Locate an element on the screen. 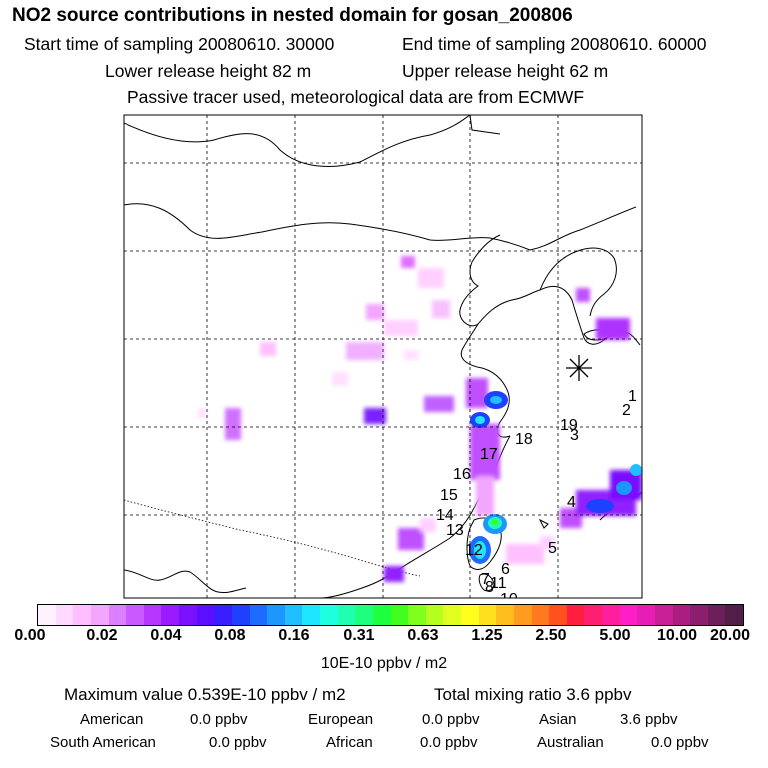 The height and width of the screenshot is (768, 768). region-value-american: 0.0 ppbv is located at coordinates (219, 719).